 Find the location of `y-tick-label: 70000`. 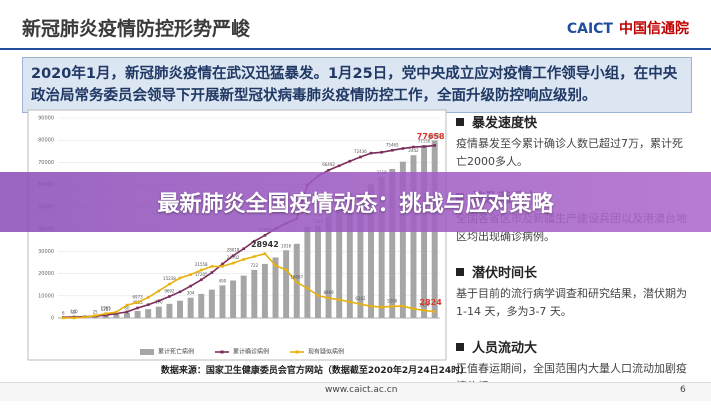

y-tick-label: 70000 is located at coordinates (46, 163).